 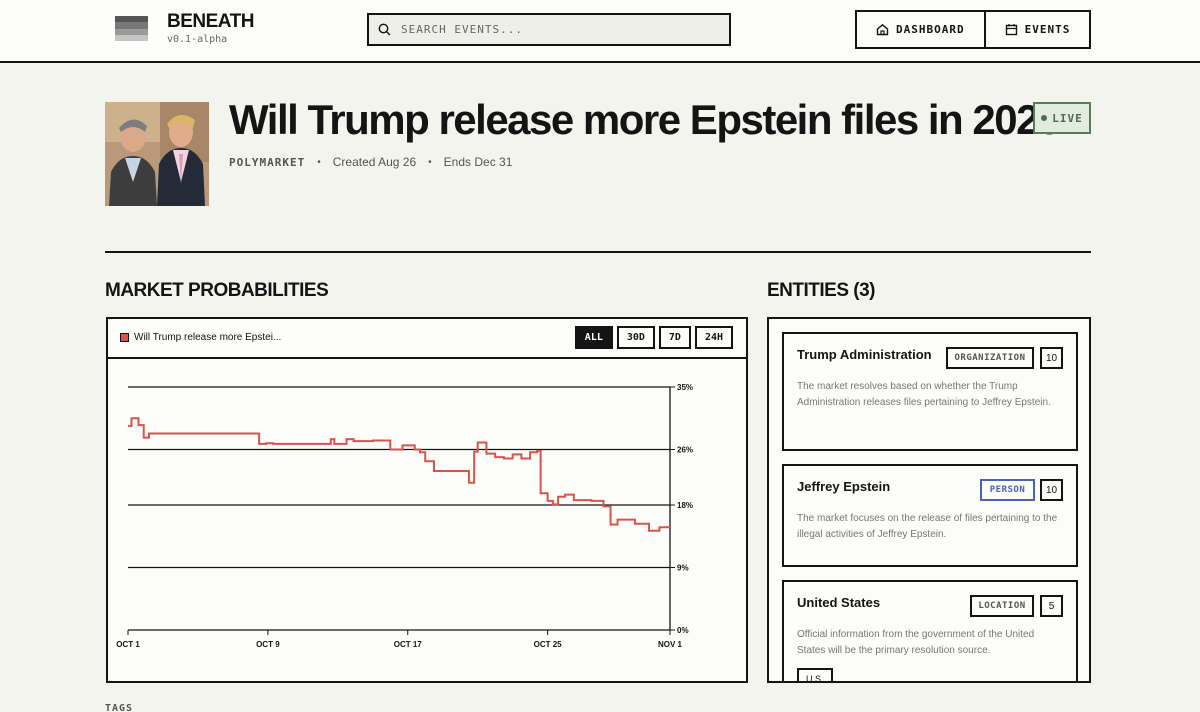 I want to click on range-24h-button: 24H, so click(x=713, y=337).